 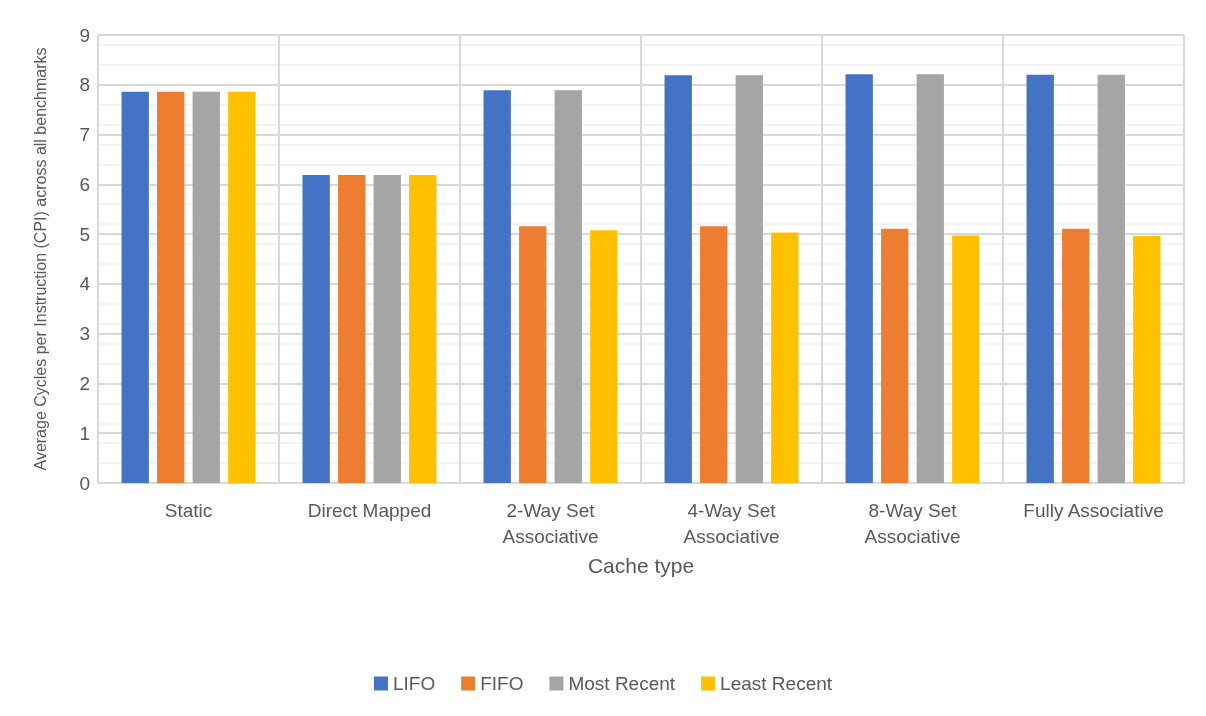 I want to click on y-tick-label: 4, so click(x=85, y=284).